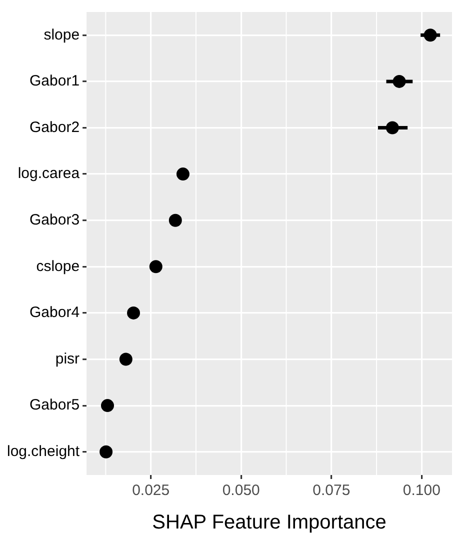 This screenshot has width=459, height=543. What do you see at coordinates (55, 405) in the screenshot?
I see `y-tick-label: Gabor5` at bounding box center [55, 405].